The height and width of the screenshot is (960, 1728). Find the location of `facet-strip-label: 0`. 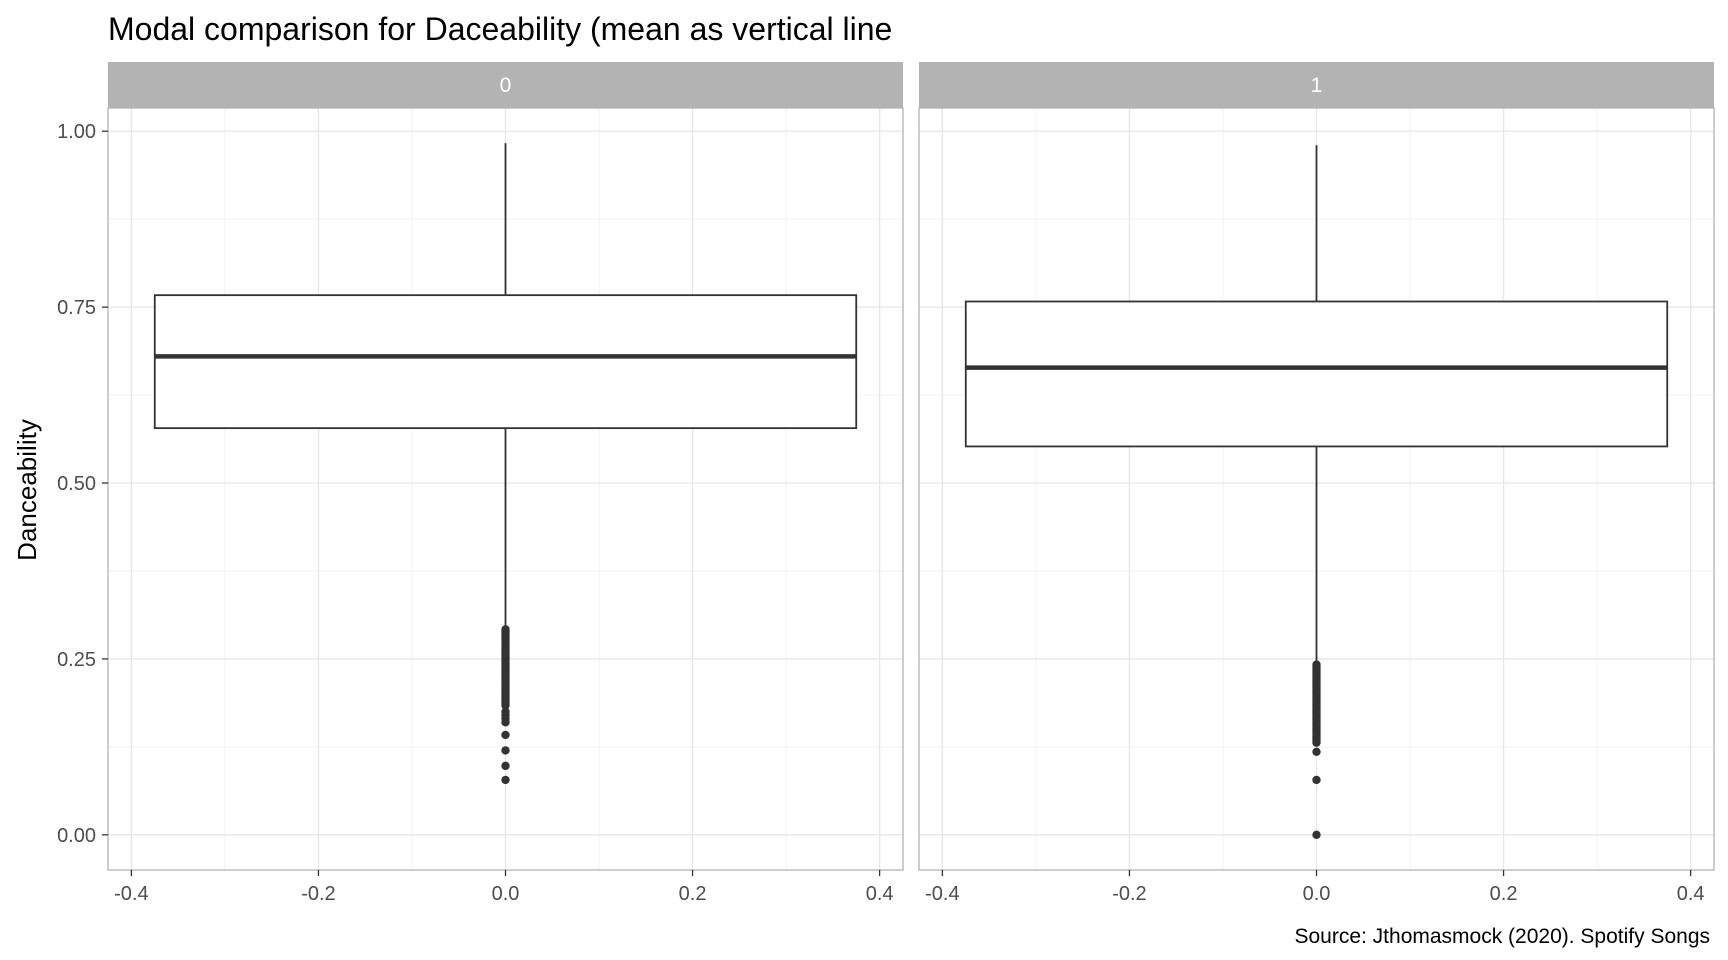

facet-strip-label: 0 is located at coordinates (506, 85).